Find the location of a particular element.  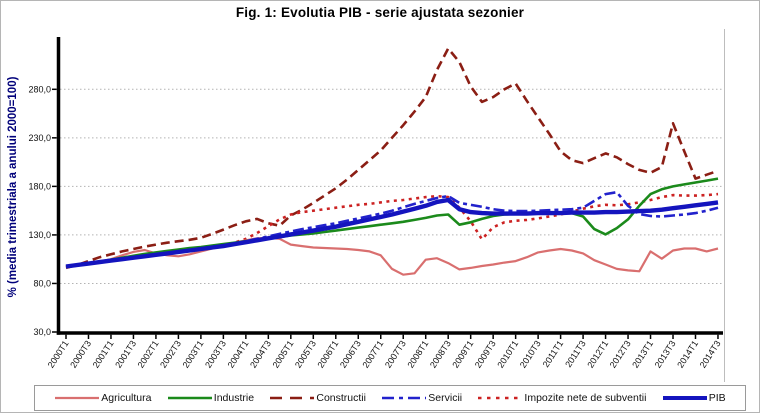

x-tick-label: 2010T3 is located at coordinates (530, 354).